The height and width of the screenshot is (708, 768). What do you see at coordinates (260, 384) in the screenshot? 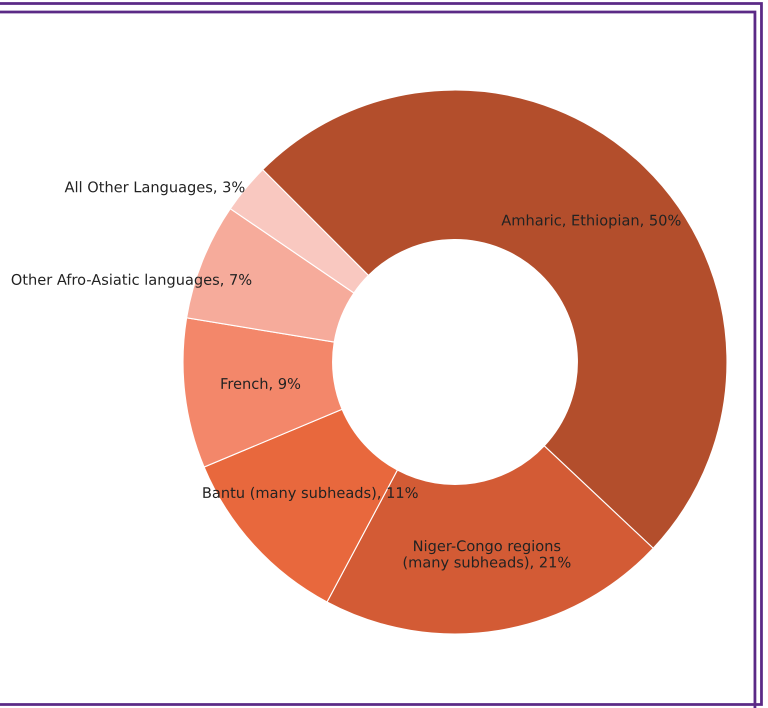
I see `slice-label: French, 9%` at bounding box center [260, 384].